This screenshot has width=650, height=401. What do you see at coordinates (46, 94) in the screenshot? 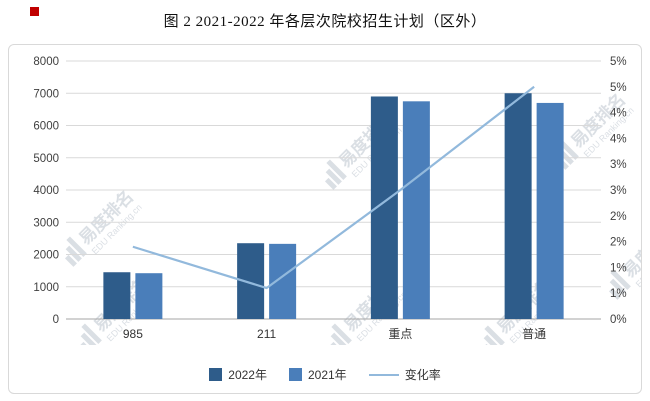
I see `svg-text: 7000` at bounding box center [46, 94].